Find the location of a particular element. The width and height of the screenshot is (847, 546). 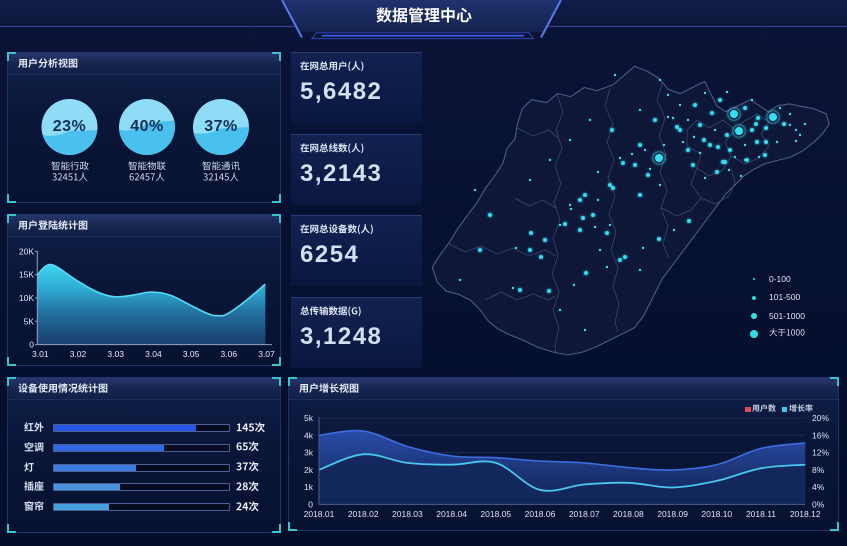

svg-text: 20% is located at coordinates (820, 418).